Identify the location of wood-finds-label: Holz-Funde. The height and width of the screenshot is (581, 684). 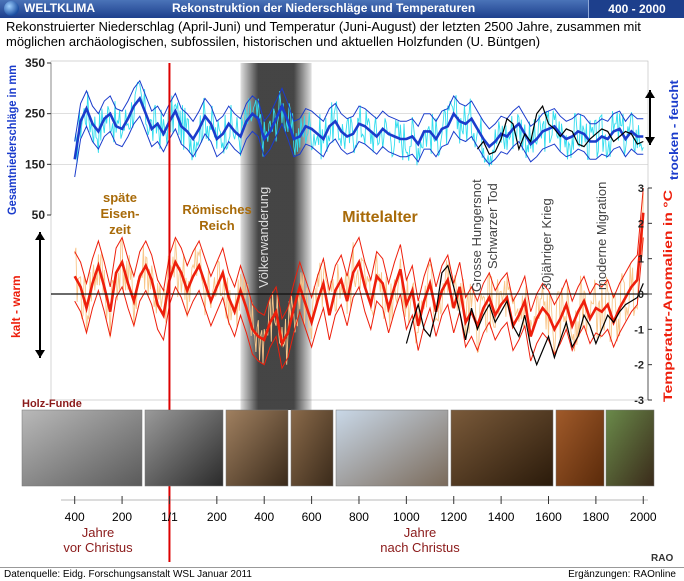
(52, 404).